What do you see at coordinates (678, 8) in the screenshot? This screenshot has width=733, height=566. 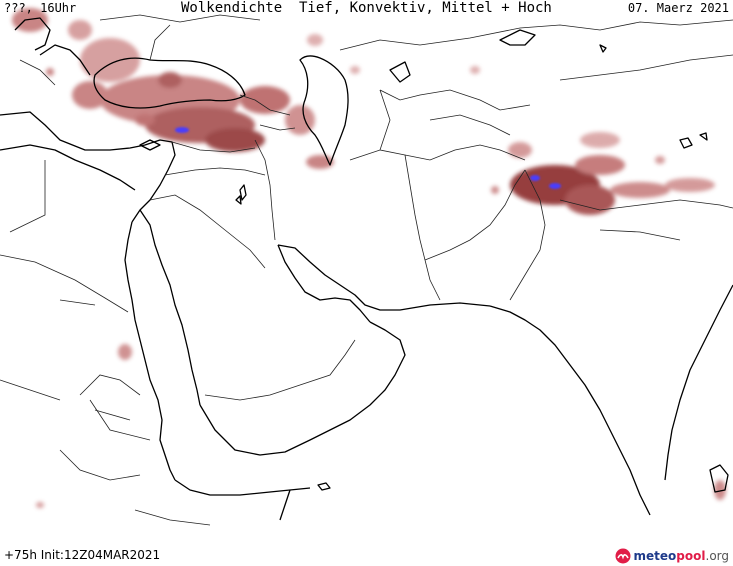 I see `forecast-date: 07. Maerz 2021` at bounding box center [678, 8].